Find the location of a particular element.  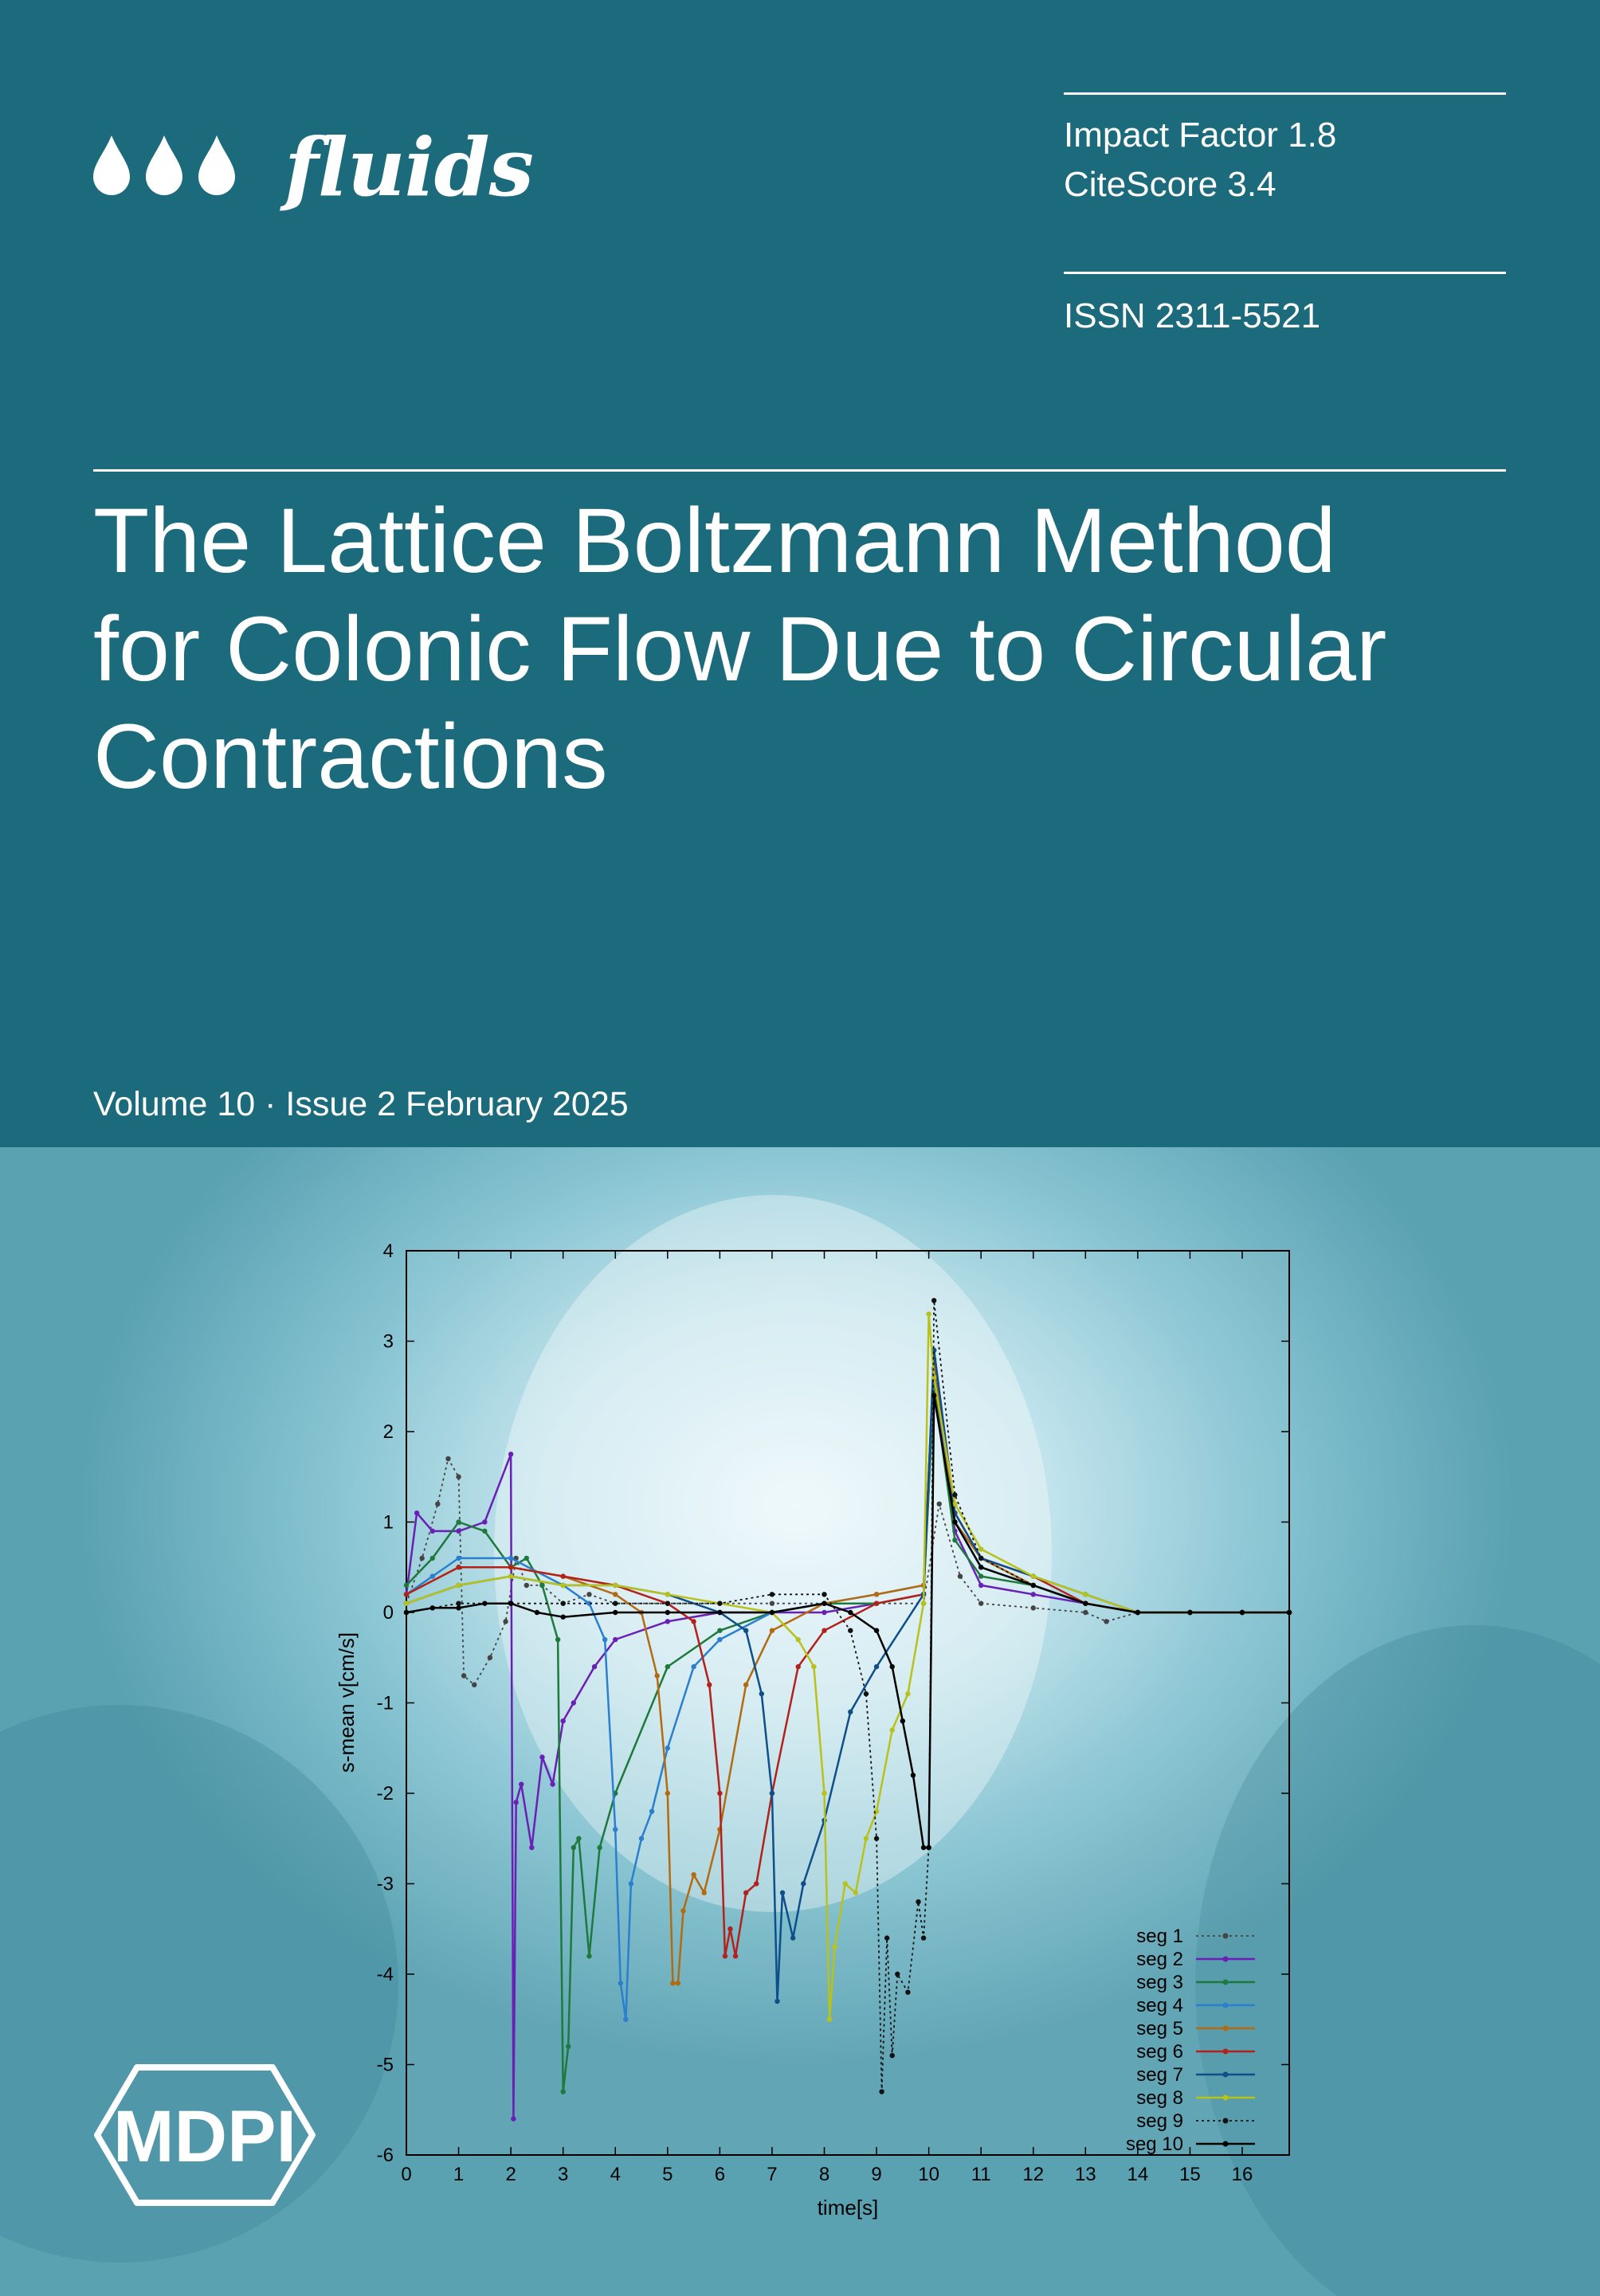

legend-label: seg 8 is located at coordinates (1159, 2098).